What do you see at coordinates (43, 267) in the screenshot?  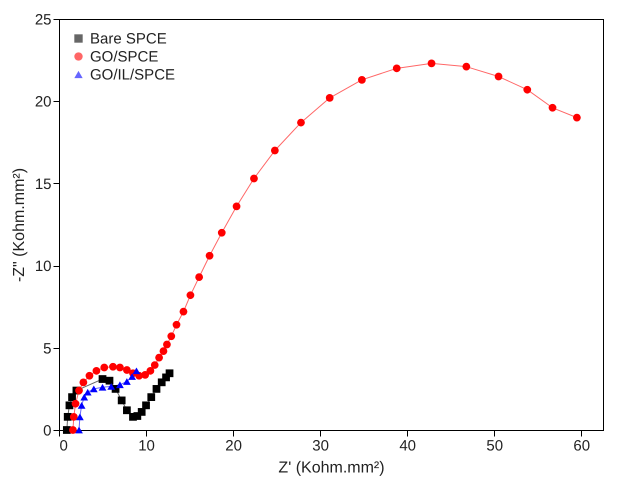 I see `y-tick-label: 10` at bounding box center [43, 267].